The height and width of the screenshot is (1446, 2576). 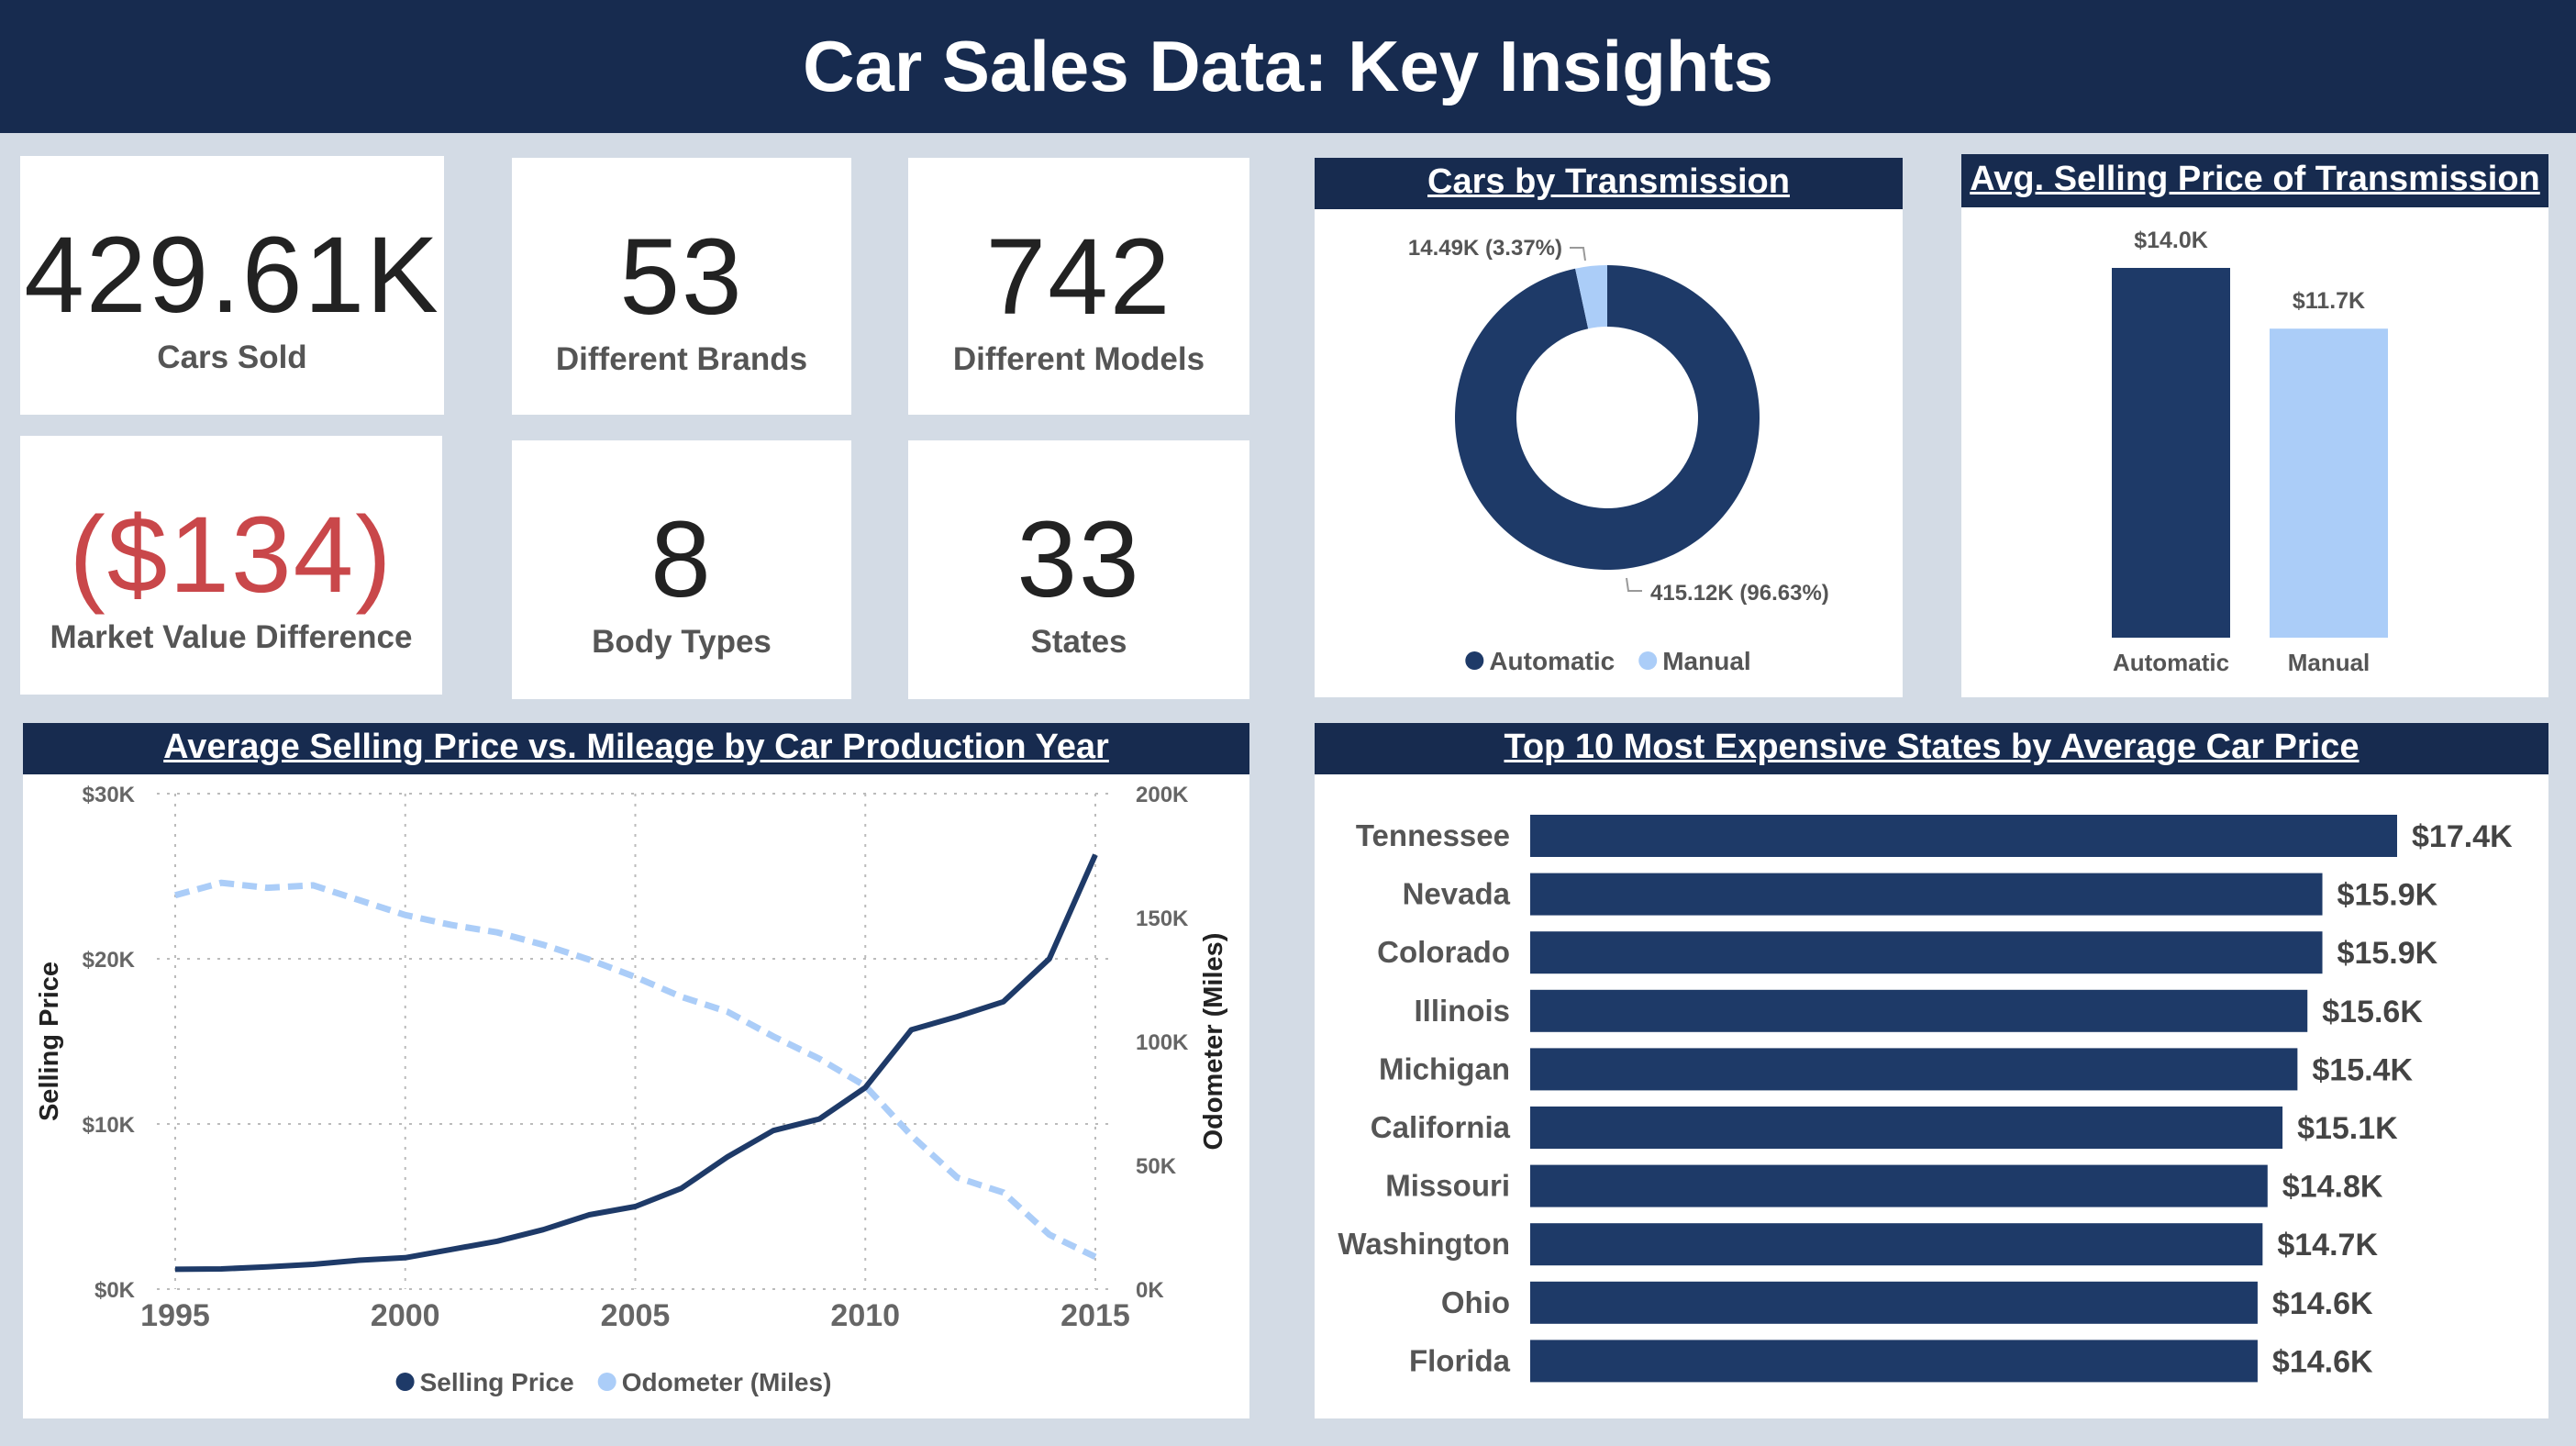 I want to click on bar-michigan, so click(x=1914, y=1069).